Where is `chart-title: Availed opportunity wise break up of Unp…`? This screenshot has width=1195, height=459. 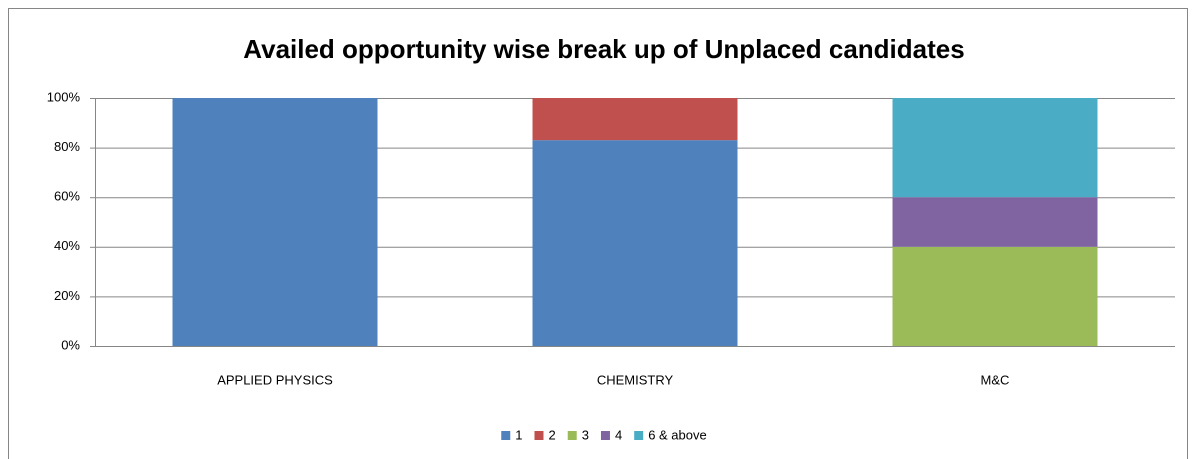
chart-title: Availed opportunity wise break up of Unp… is located at coordinates (603, 49).